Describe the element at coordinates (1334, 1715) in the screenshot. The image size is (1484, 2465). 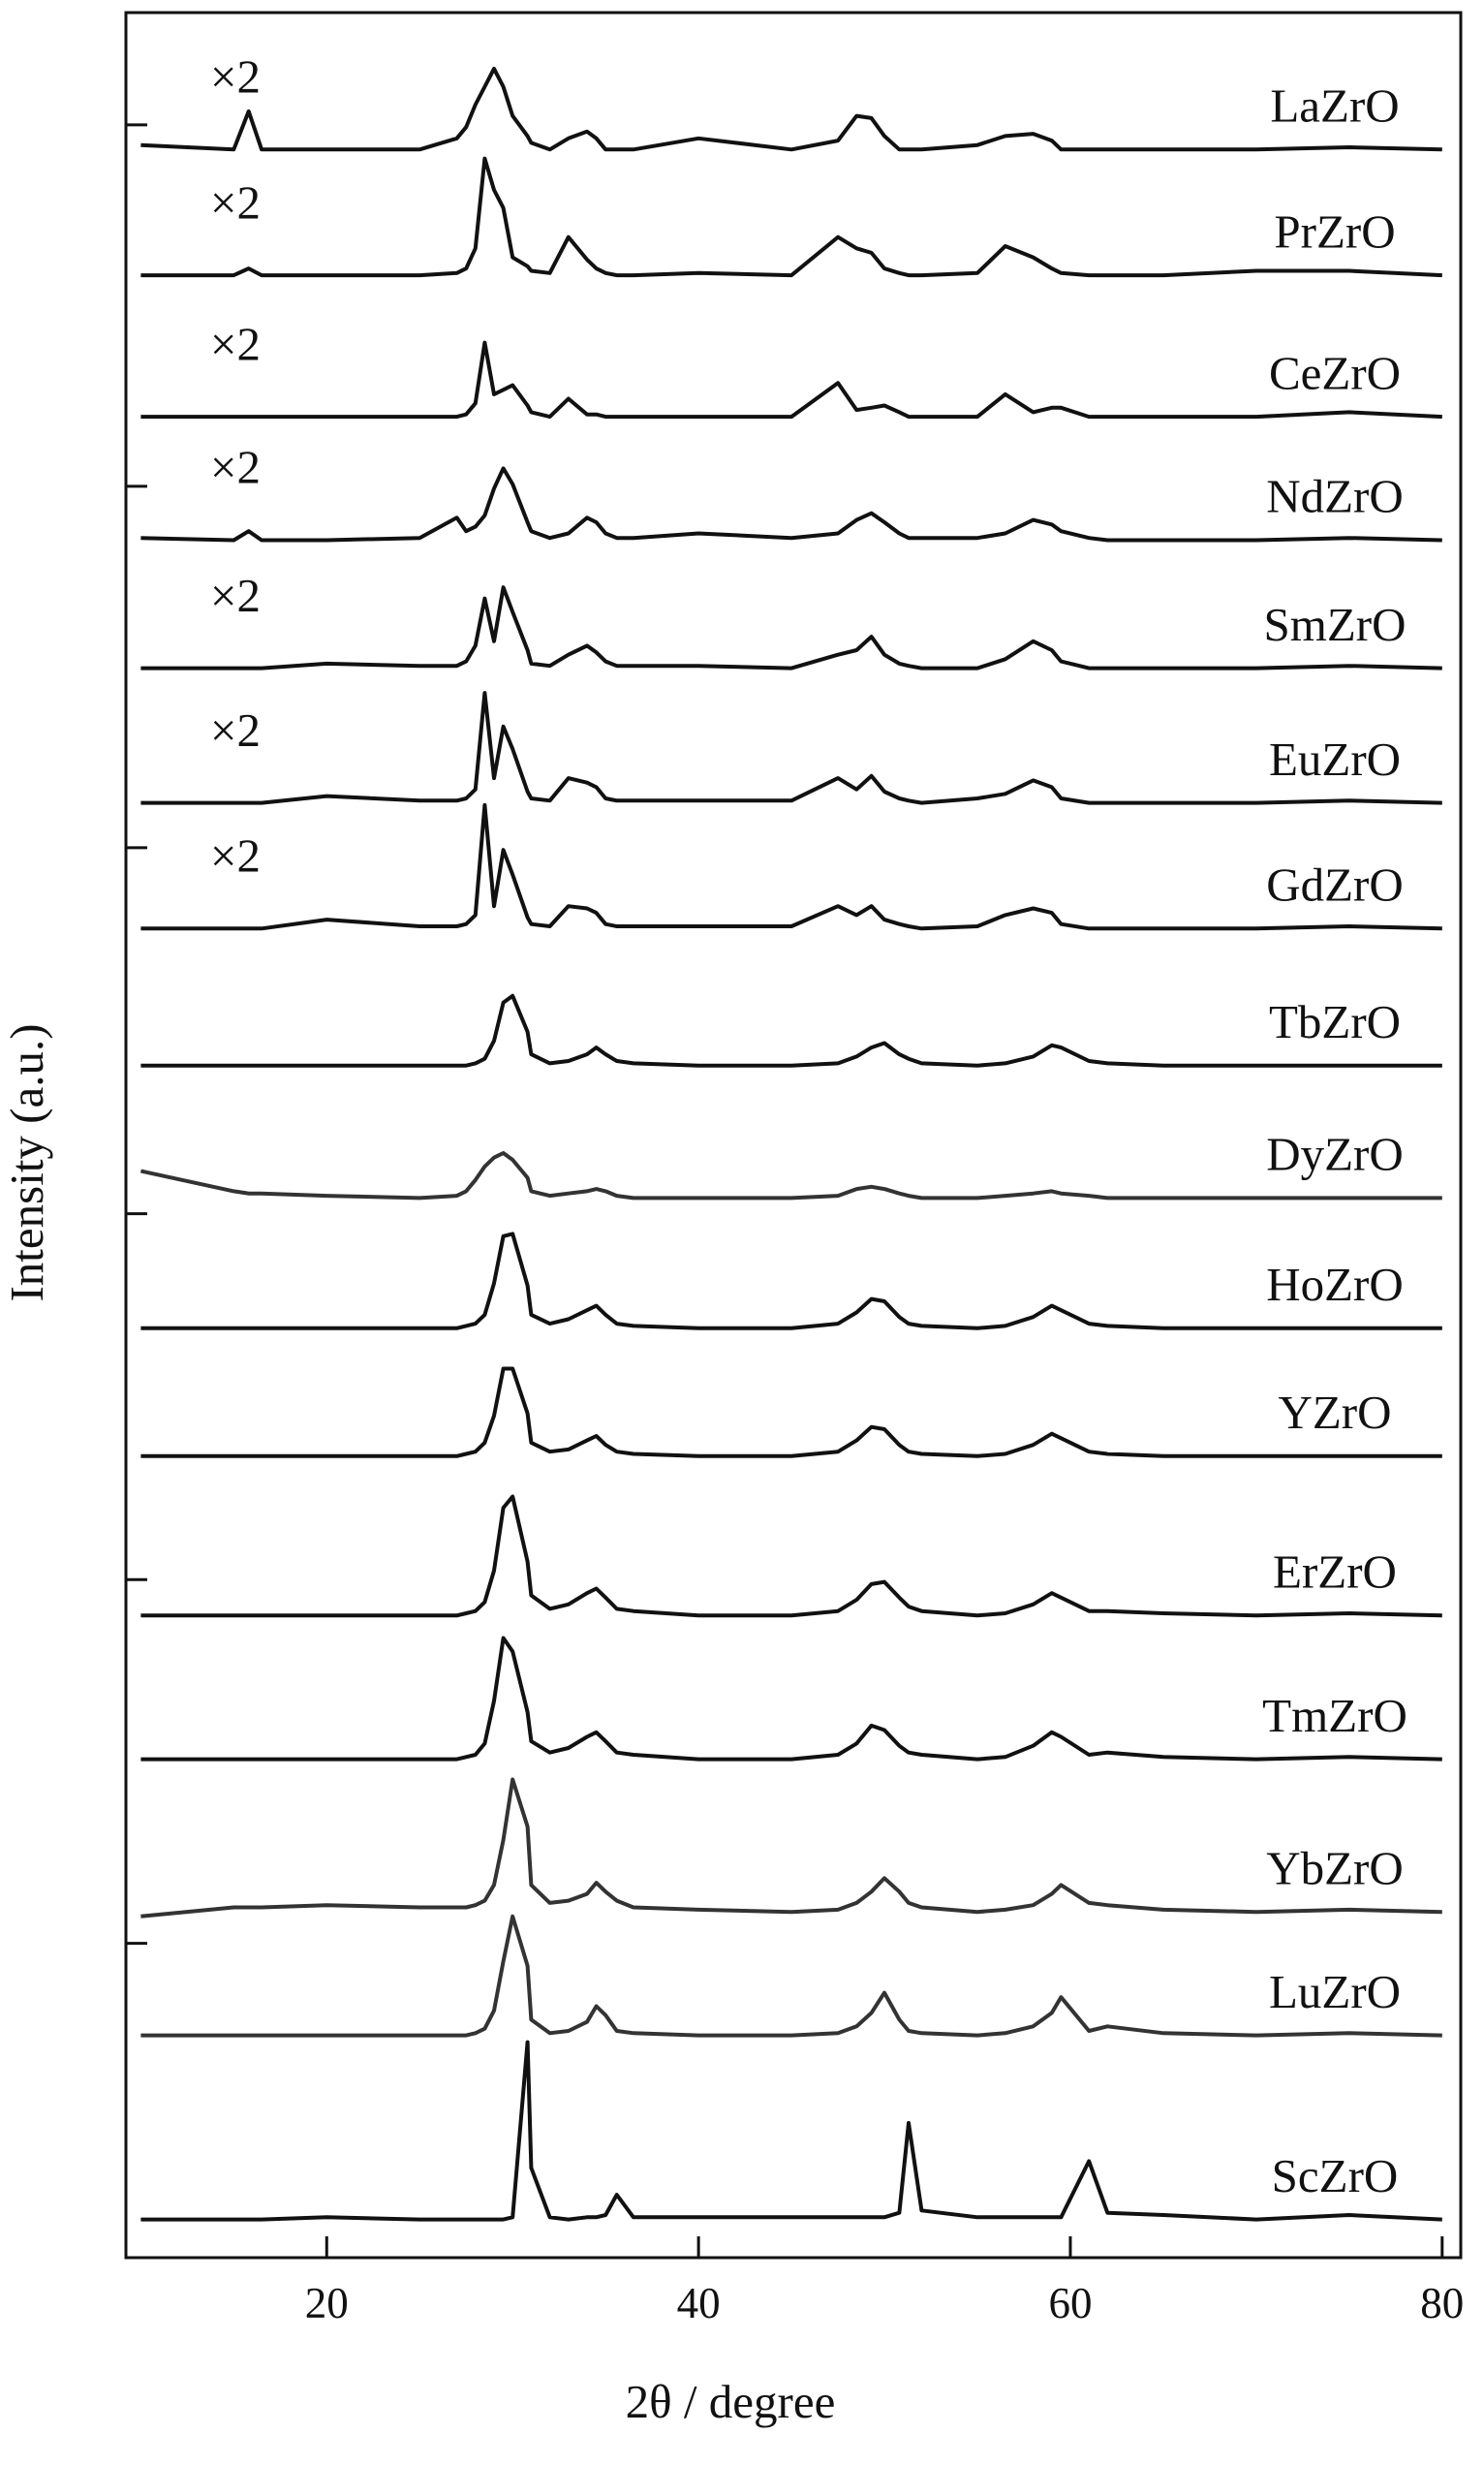
I see `series-label: TmZrO` at that location.